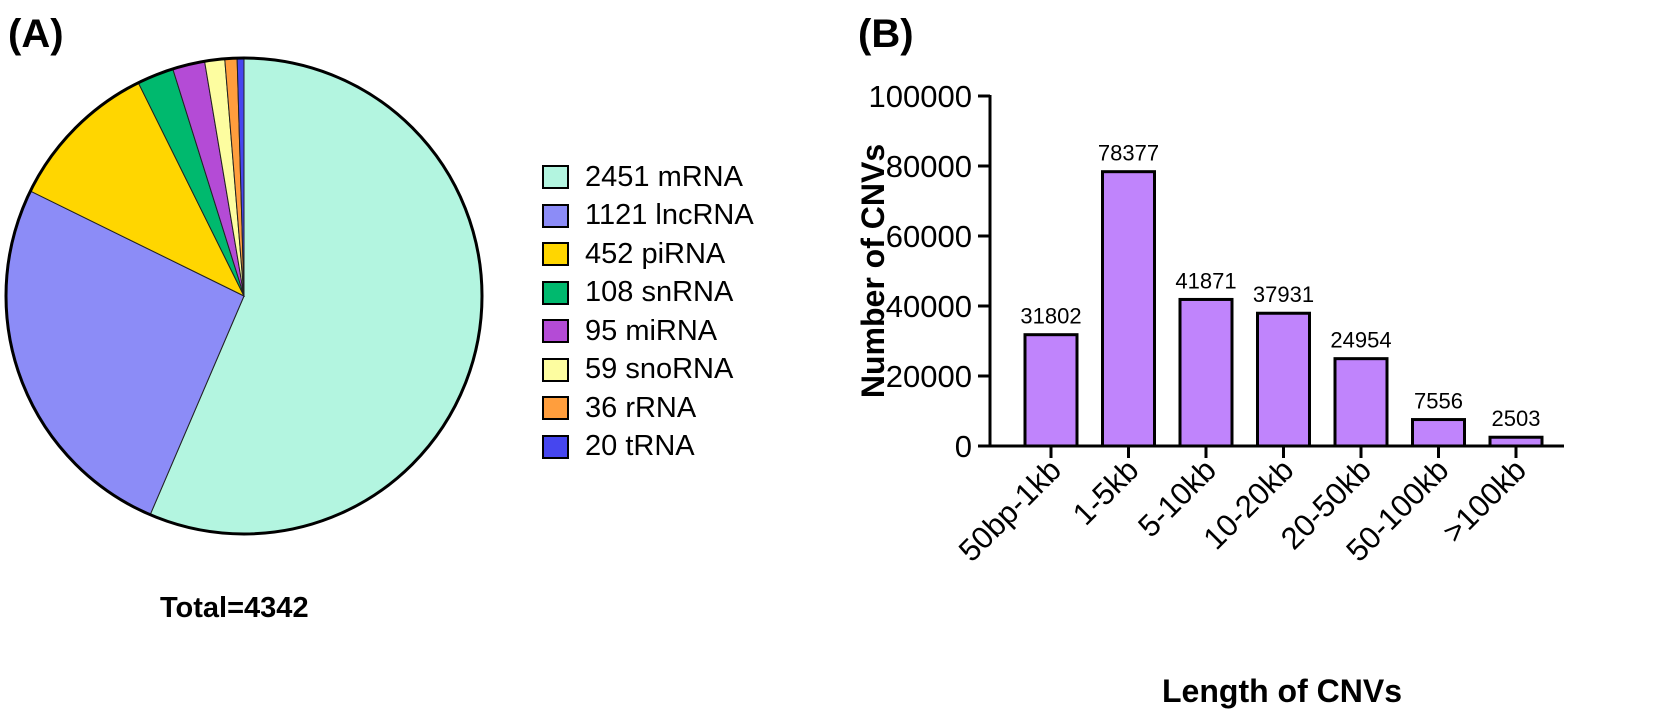 The image size is (1663, 713). I want to click on y-tick-label: 40000, so click(929, 306).